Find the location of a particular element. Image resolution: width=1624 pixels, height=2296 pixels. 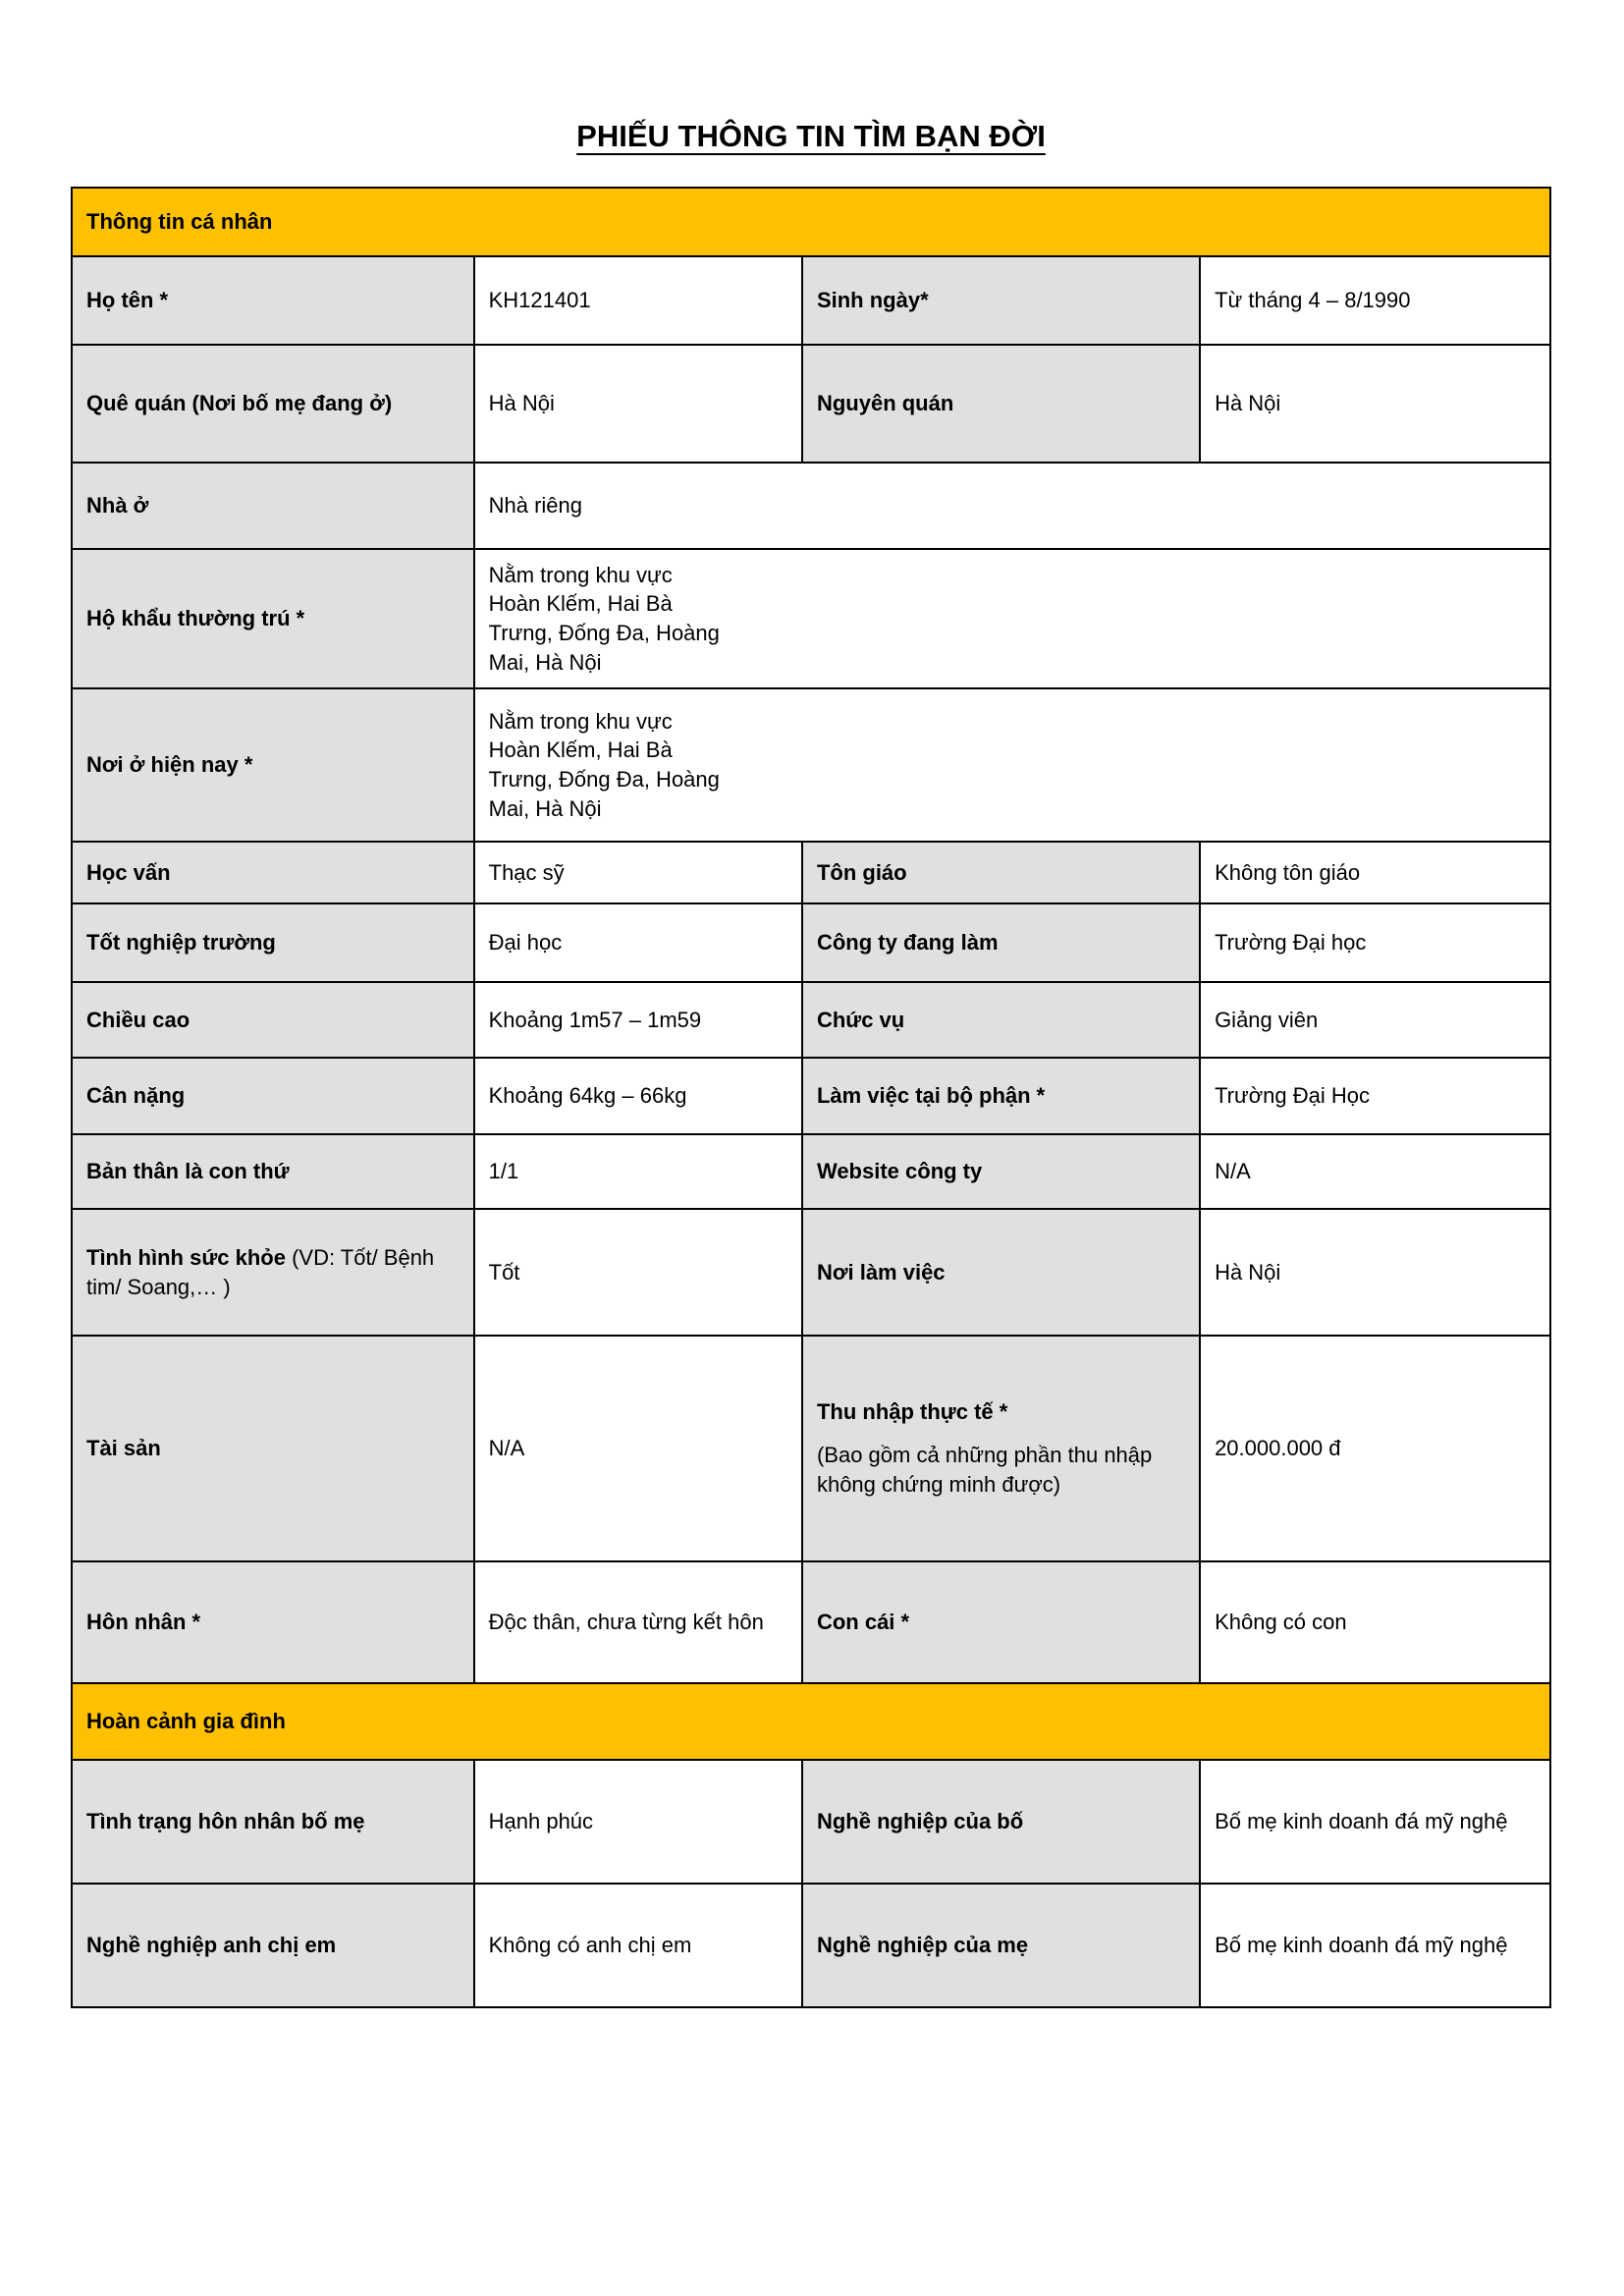

field-can-nang-label: Cân nặng is located at coordinates (273, 1096).